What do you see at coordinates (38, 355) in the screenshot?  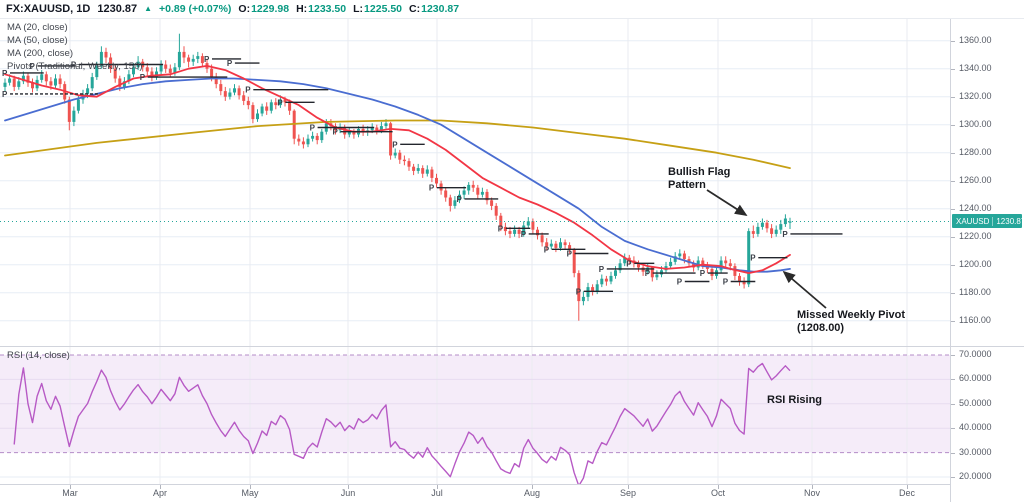 I see `rsi-legend: RSI (14, close)` at bounding box center [38, 355].